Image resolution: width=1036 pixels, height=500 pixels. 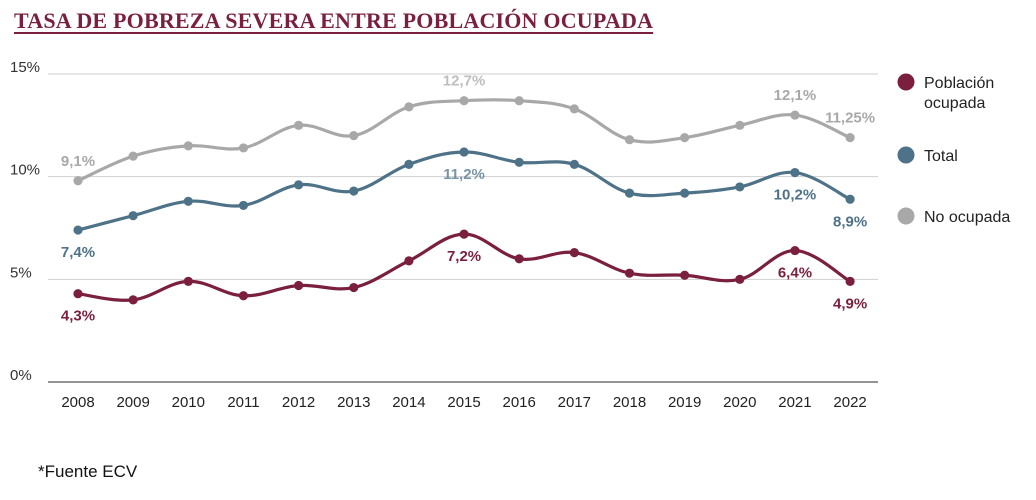 What do you see at coordinates (850, 221) in the screenshot?
I see `data-label: 8,9%` at bounding box center [850, 221].